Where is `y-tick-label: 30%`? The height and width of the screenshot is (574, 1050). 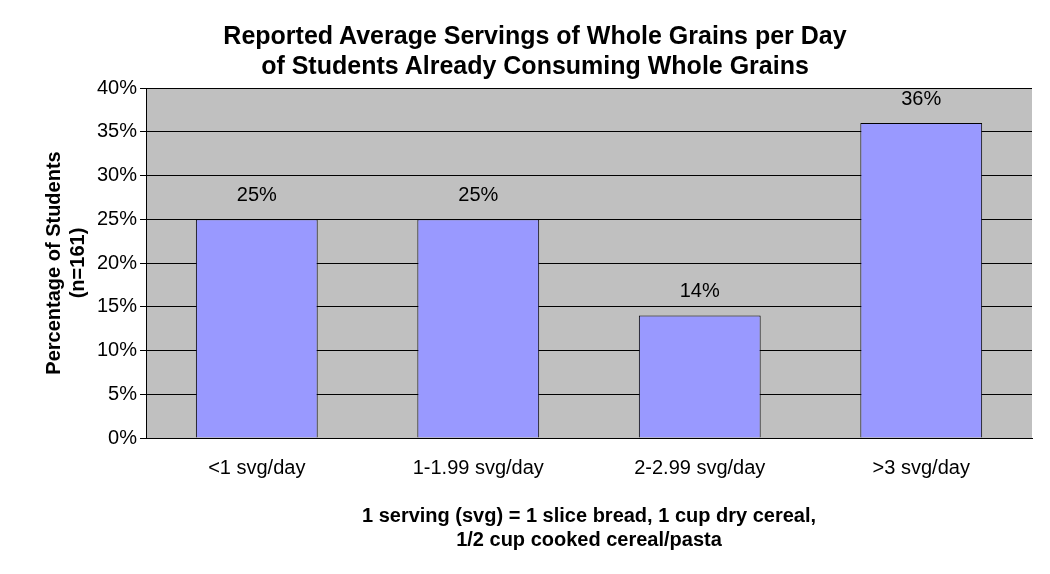 y-tick-label: 30% is located at coordinates (117, 174).